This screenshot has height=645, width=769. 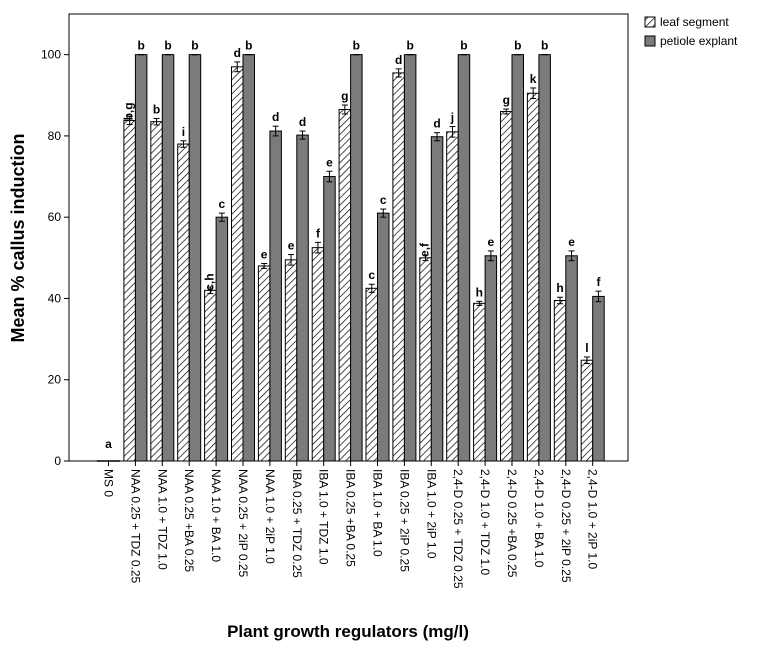 I want to click on x-tick-label: IBA 0.25 + 2iP 0.25, so click(x=404, y=520).